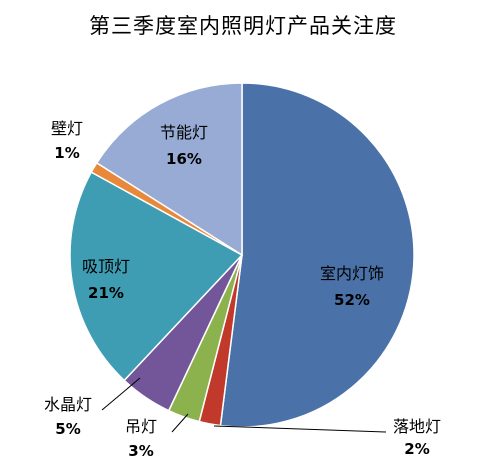 This screenshot has width=486, height=470. I want to click on slice-label-1: 室内灯饰, so click(352, 273).